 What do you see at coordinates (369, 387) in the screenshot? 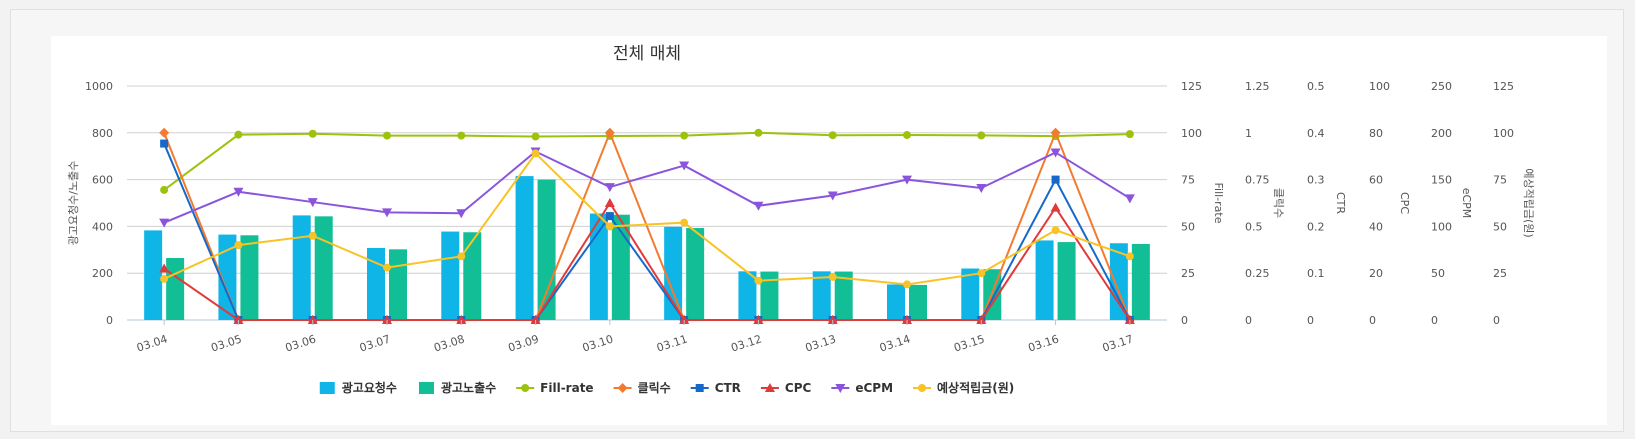
I see `legend-label: 광고요청수` at bounding box center [369, 387].